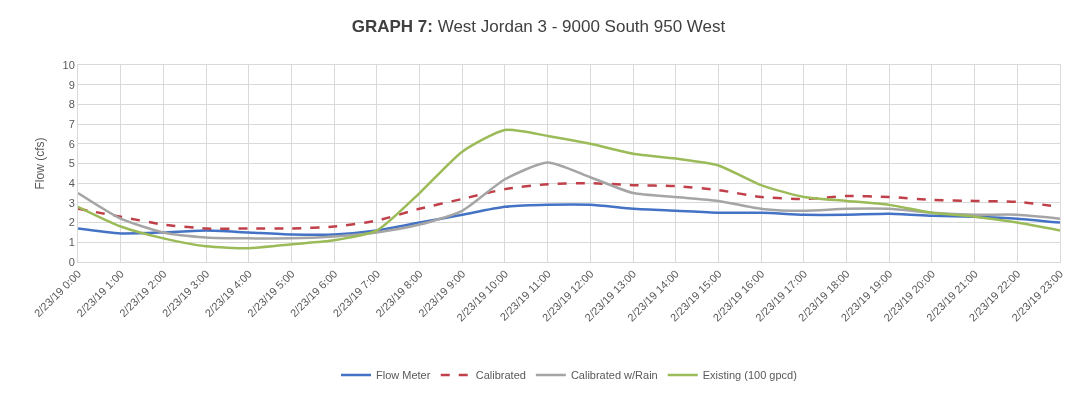  Describe the element at coordinates (71, 183) in the screenshot. I see `y-tick-label: 4` at that location.